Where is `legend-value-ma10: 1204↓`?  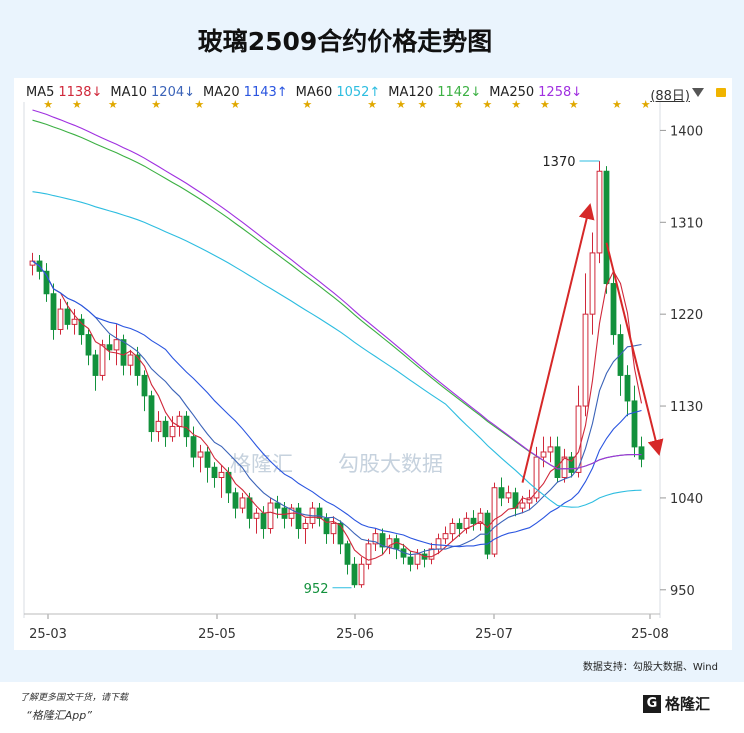
legend-value-ma10: 1204↓ is located at coordinates (173, 92).